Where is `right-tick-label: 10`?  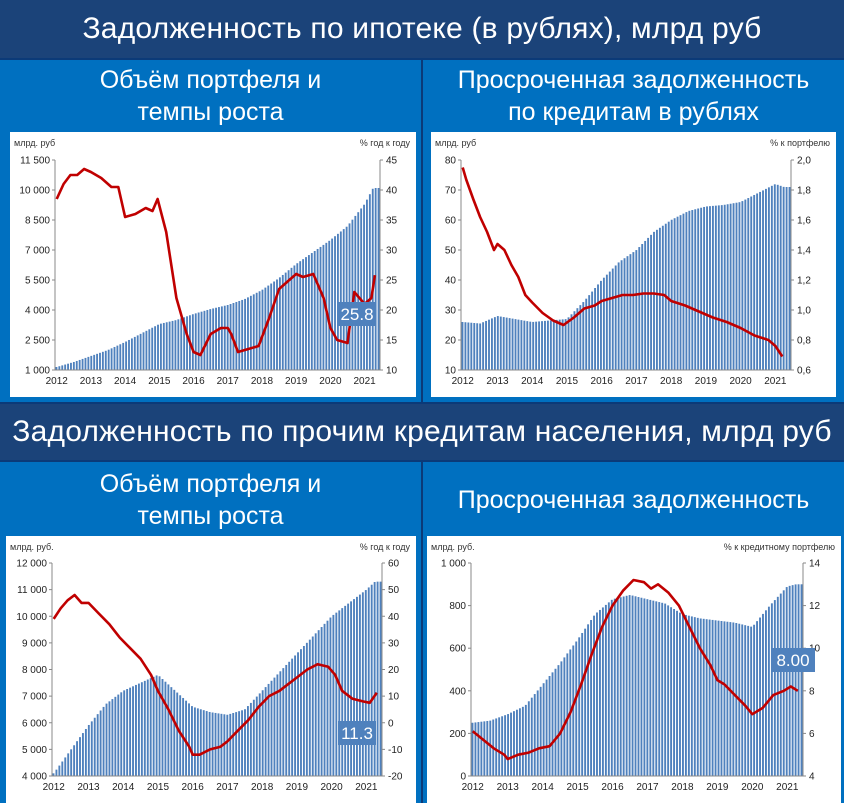 right-tick-label: 10 is located at coordinates (392, 371).